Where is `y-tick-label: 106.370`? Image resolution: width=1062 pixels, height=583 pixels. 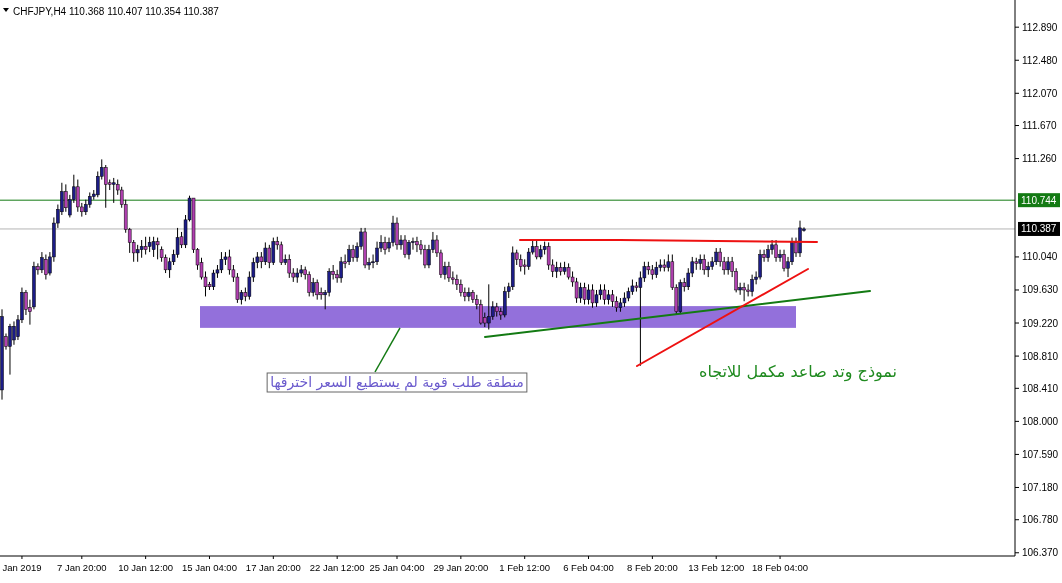
y-tick-label: 106.370 is located at coordinates (1040, 553).